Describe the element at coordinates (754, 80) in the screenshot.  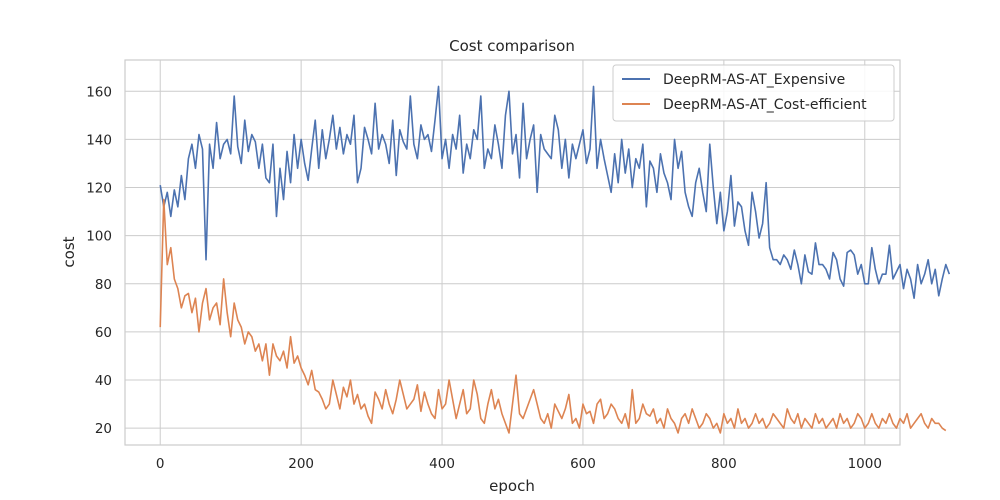
I see `legend-label-expensive: DeepRM-AS-AT_Expensive` at that location.